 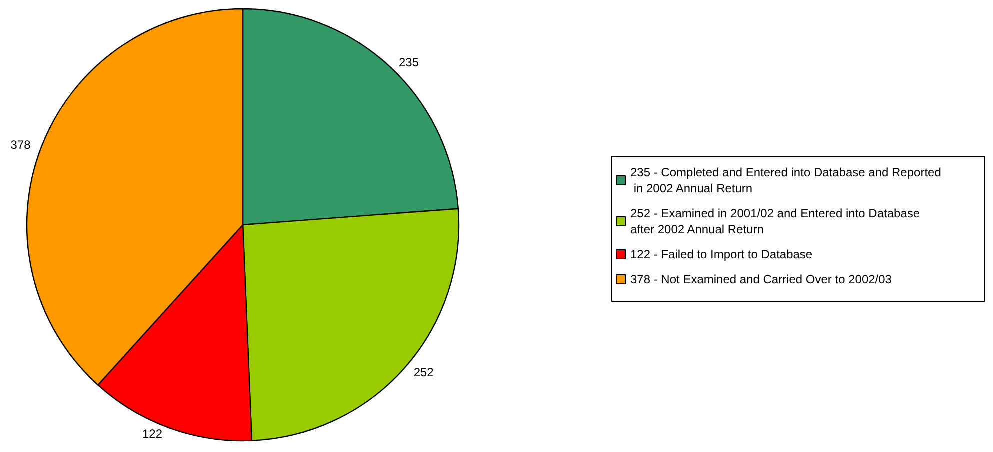 I want to click on legend-label: 378 - Not Examined and Carried Over to 2002/03, so click(x=761, y=279).